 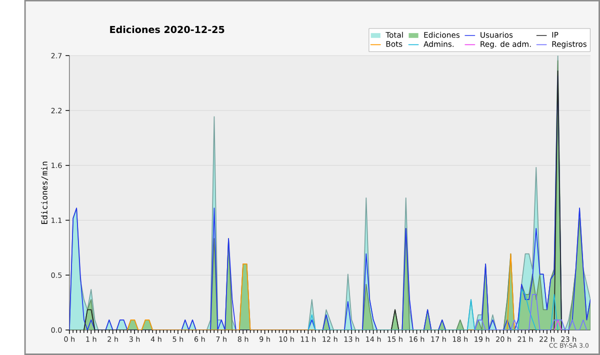 I want to click on y-axis-title: Ediciones/min, so click(x=44, y=193).